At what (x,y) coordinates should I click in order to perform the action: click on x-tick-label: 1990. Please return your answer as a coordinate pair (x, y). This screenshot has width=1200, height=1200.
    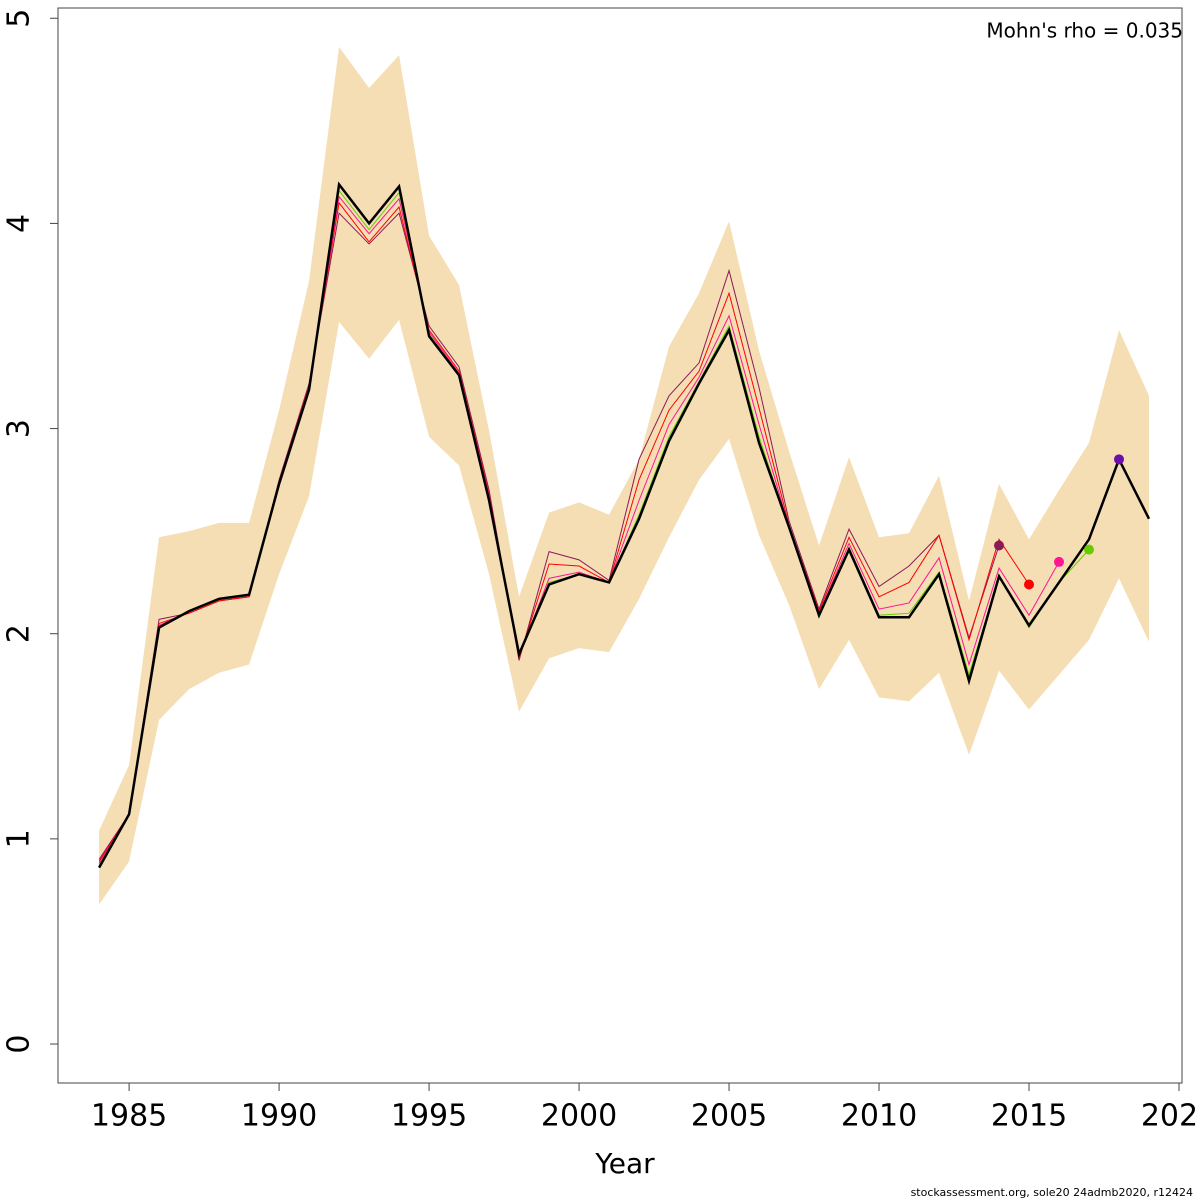
    Looking at the image, I should click on (279, 1116).